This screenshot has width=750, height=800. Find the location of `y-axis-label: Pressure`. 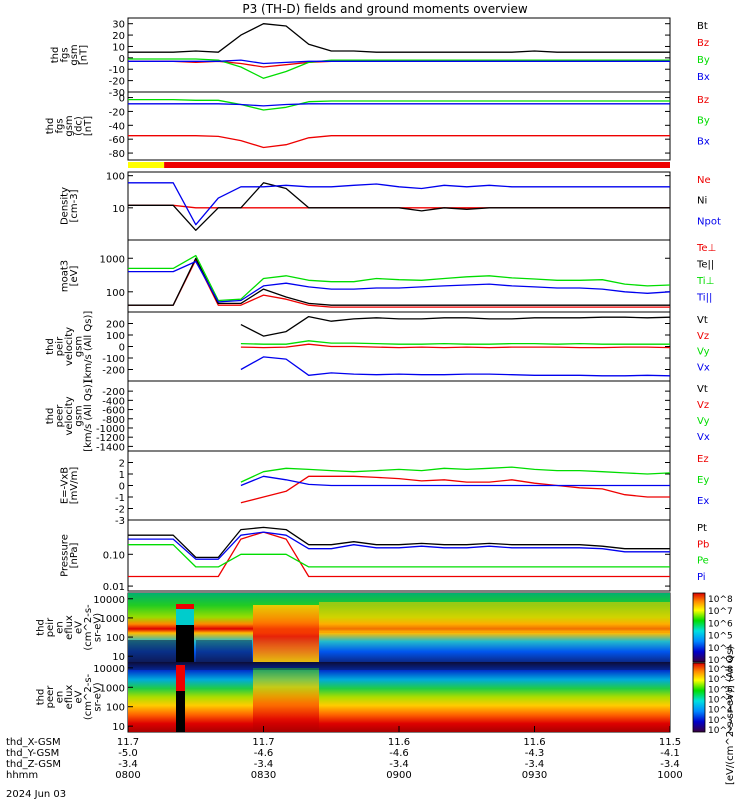

y-axis-label: Pressure is located at coordinates (64, 555).